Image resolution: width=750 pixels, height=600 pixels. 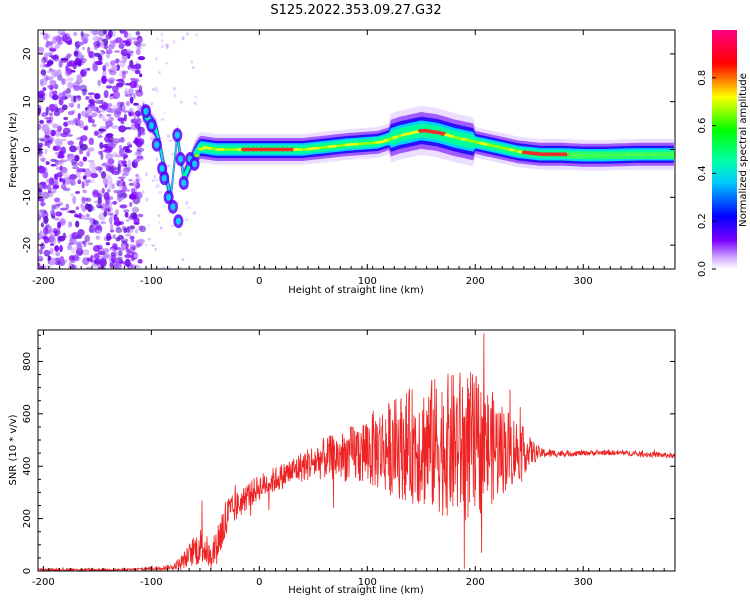 What do you see at coordinates (162, 169) in the screenshot?
I see `ridge-blob-core` at bounding box center [162, 169].